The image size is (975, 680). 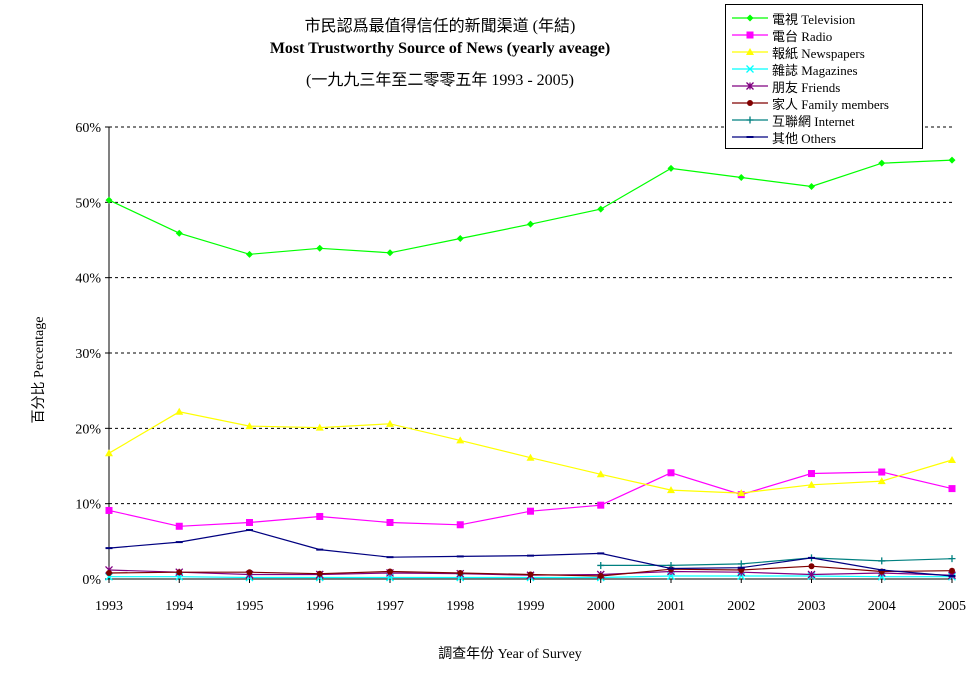 What do you see at coordinates (812, 606) in the screenshot?
I see `x-tick-label: 2003` at bounding box center [812, 606].